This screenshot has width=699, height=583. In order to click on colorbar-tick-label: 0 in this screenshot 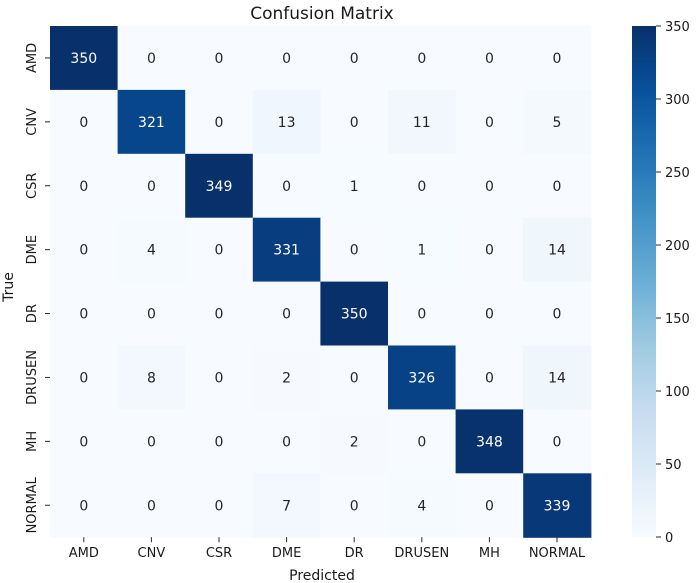, I will do `click(669, 538)`.